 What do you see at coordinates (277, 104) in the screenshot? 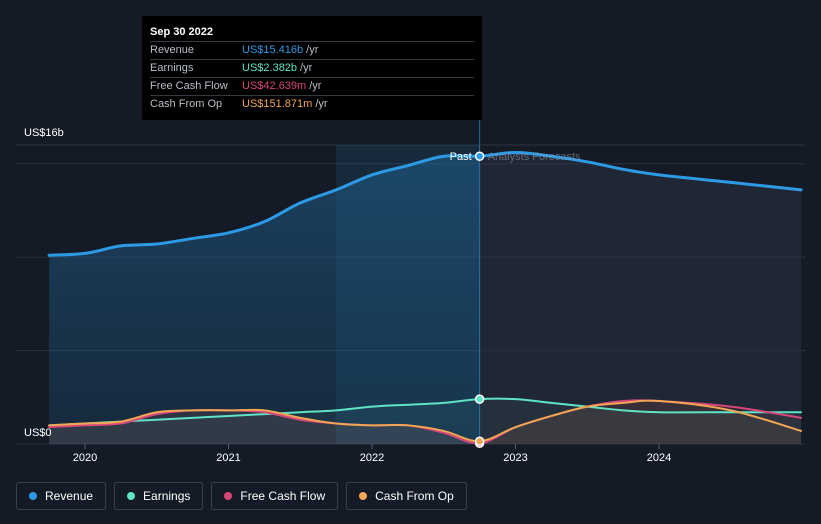
I see `tooltip-value: US$151.871m` at bounding box center [277, 104].